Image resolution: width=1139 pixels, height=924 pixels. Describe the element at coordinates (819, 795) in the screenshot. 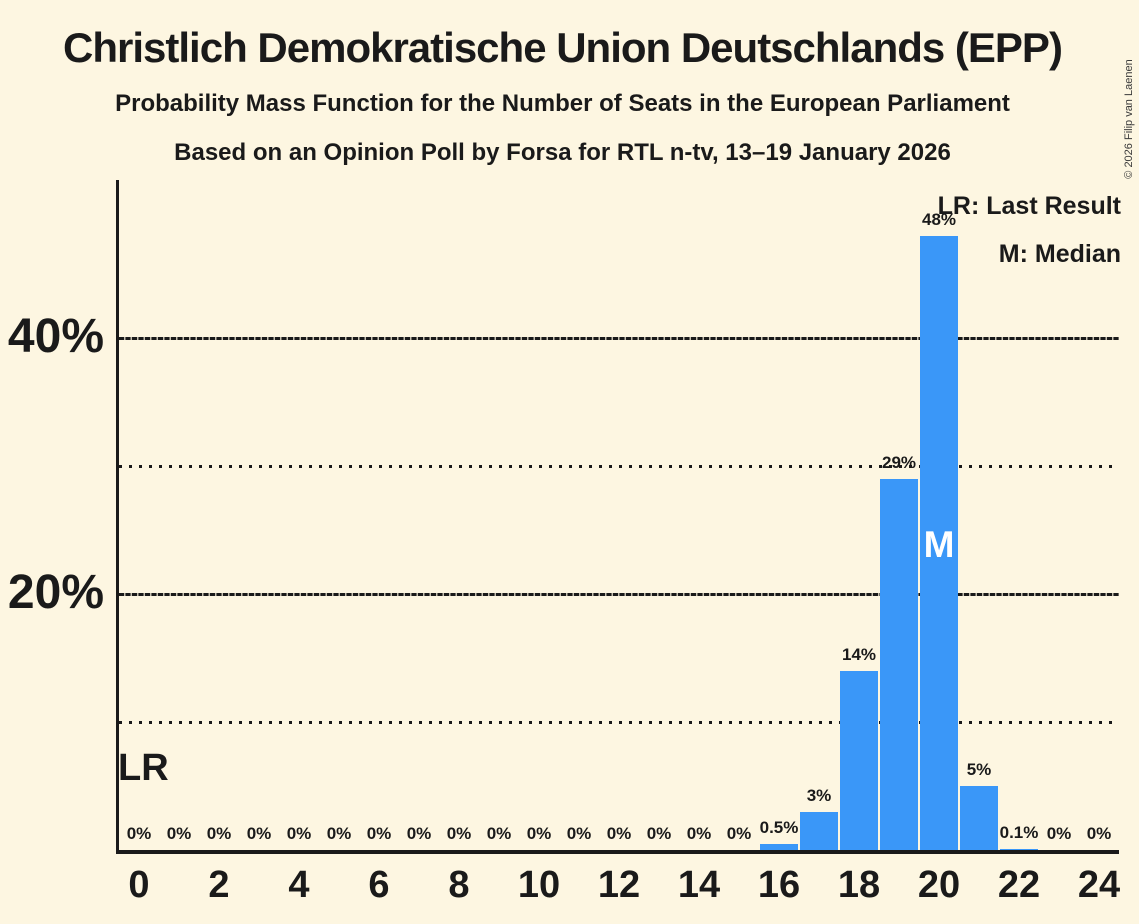

I see `bar-value-label-seat-17: 3%` at that location.